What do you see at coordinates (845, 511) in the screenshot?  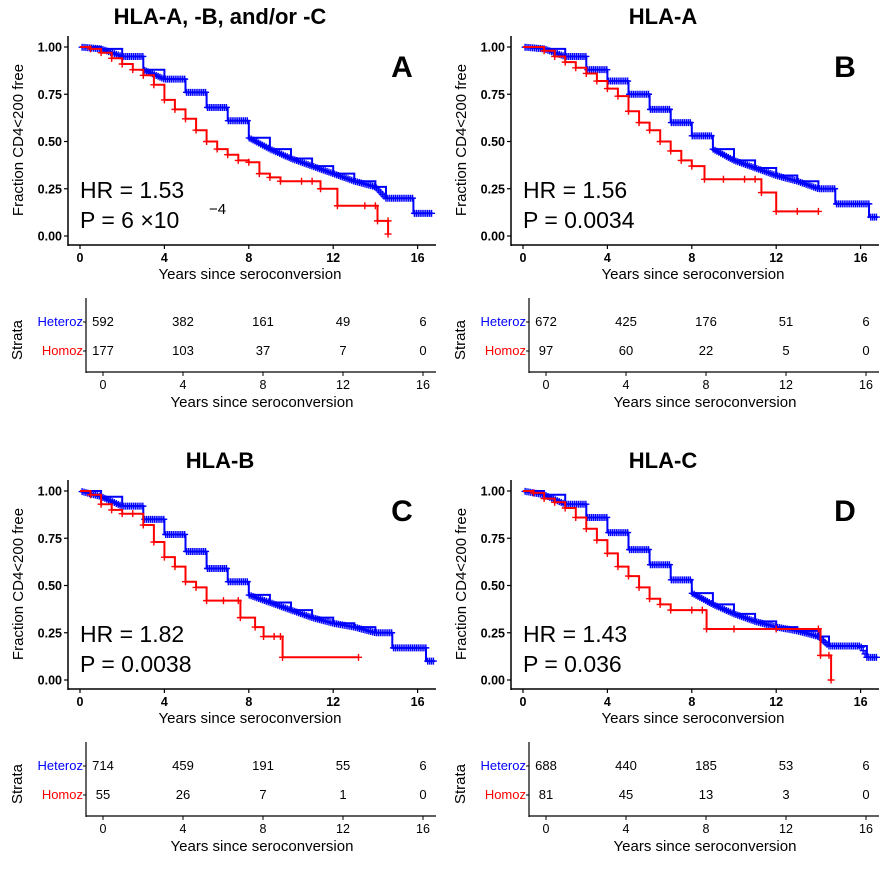 I see `panel-label: D` at bounding box center [845, 511].